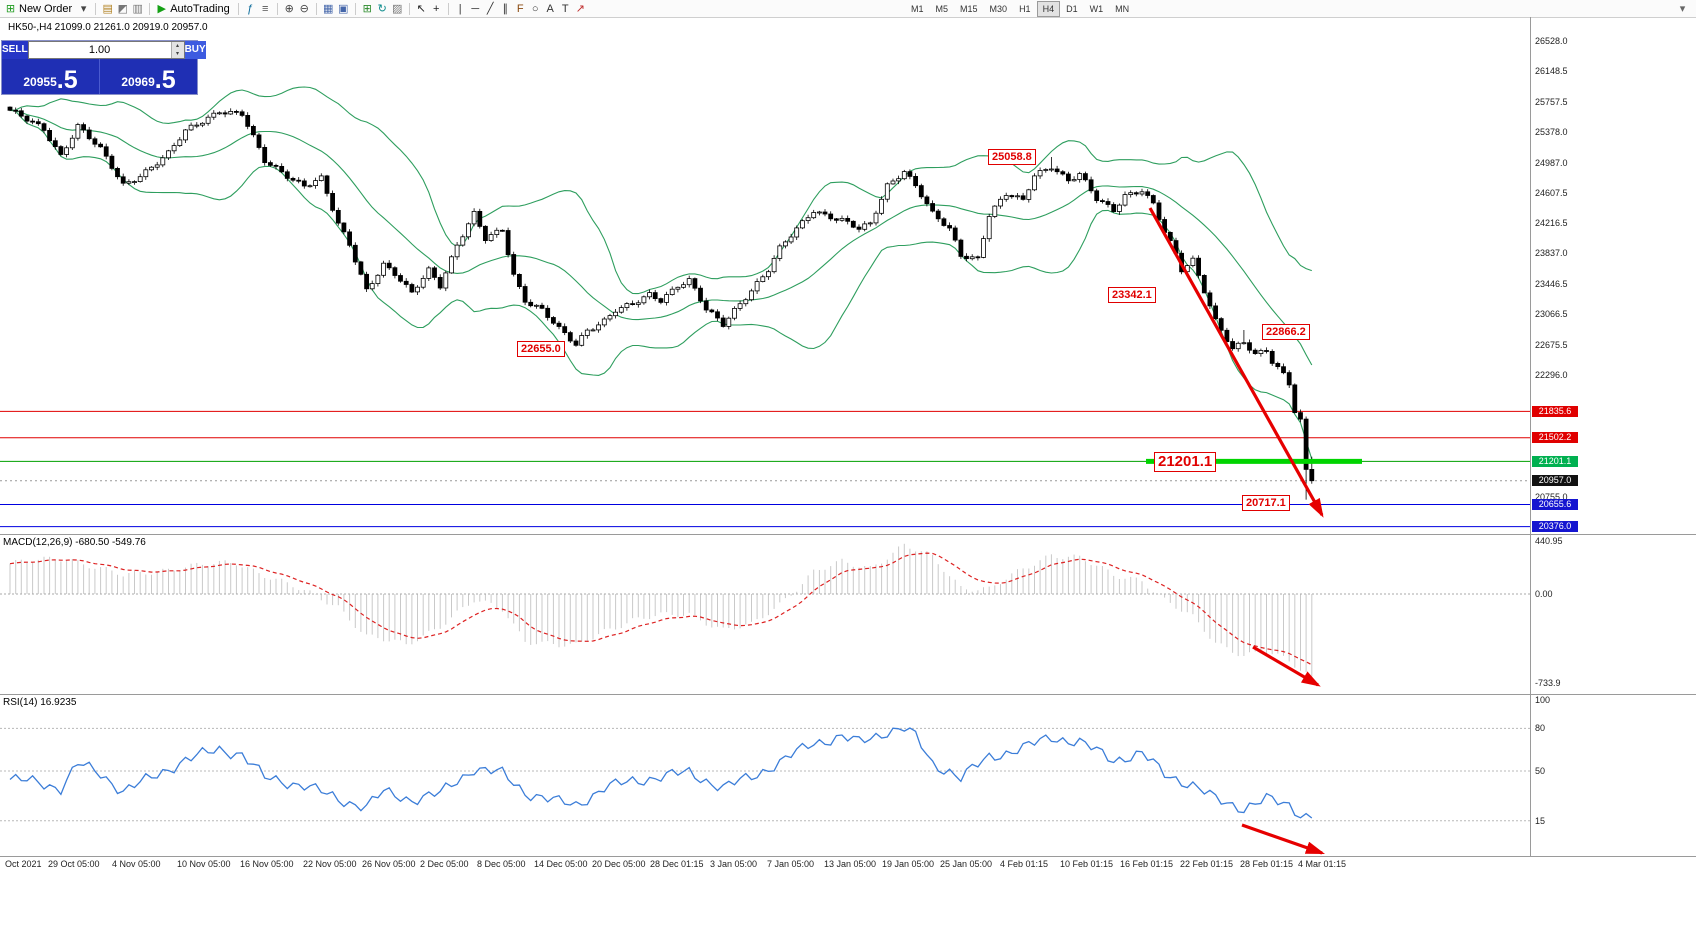  Describe the element at coordinates (475, 8) in the screenshot. I see `horizontal-line-icon: ─` at that location.